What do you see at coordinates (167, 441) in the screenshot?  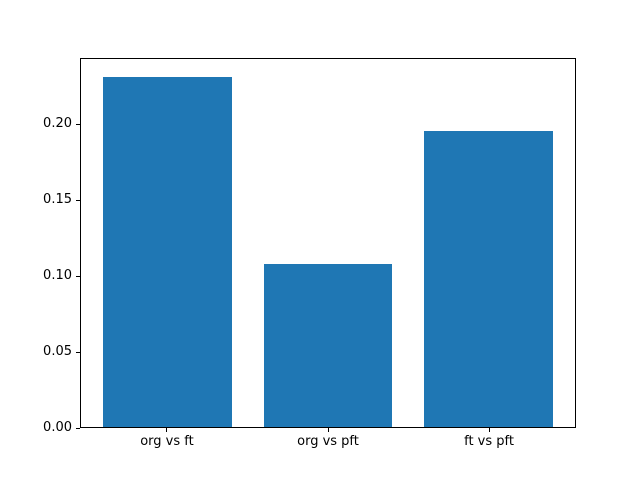 I see `x-tick-label: org vs ft` at bounding box center [167, 441].